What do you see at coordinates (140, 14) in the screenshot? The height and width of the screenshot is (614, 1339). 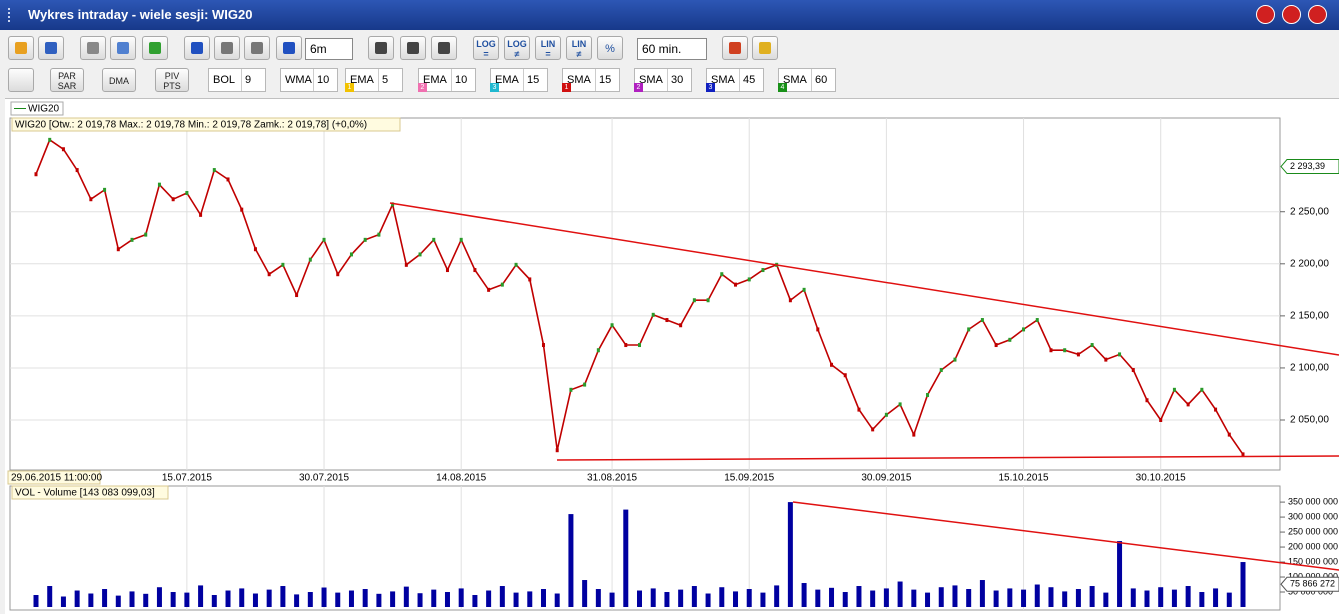 I see `window-title: Wykres intraday - wiele sesji: WIG20` at bounding box center [140, 14].